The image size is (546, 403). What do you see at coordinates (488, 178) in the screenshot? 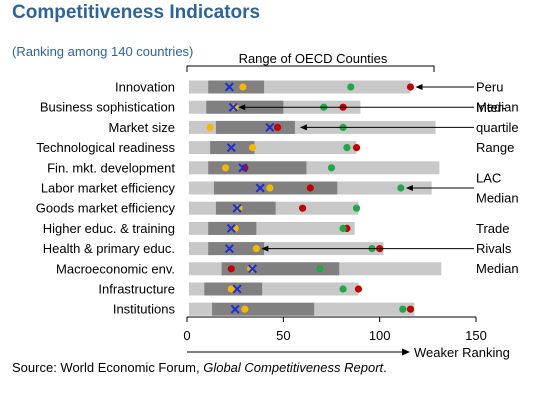
I see `callout-label: LAC` at bounding box center [488, 178].